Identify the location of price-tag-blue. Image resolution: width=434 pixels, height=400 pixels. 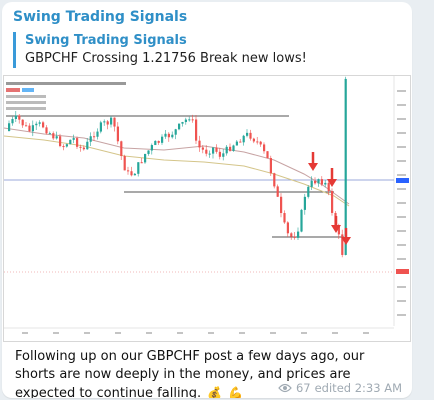
(28, 90).